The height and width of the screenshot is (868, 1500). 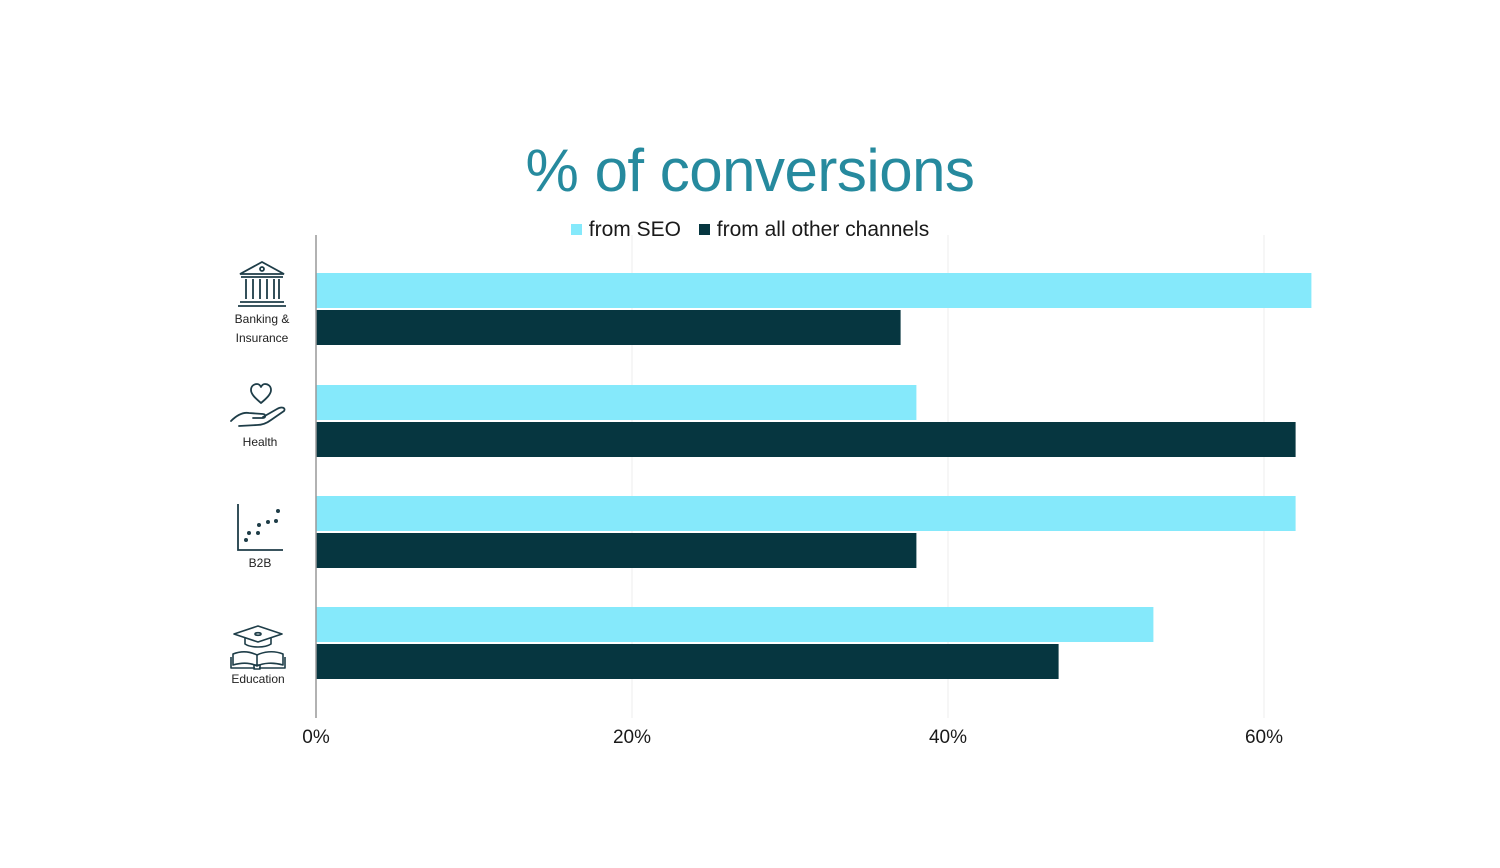 What do you see at coordinates (262, 319) in the screenshot?
I see `category-label-banking-1: Banking &` at bounding box center [262, 319].